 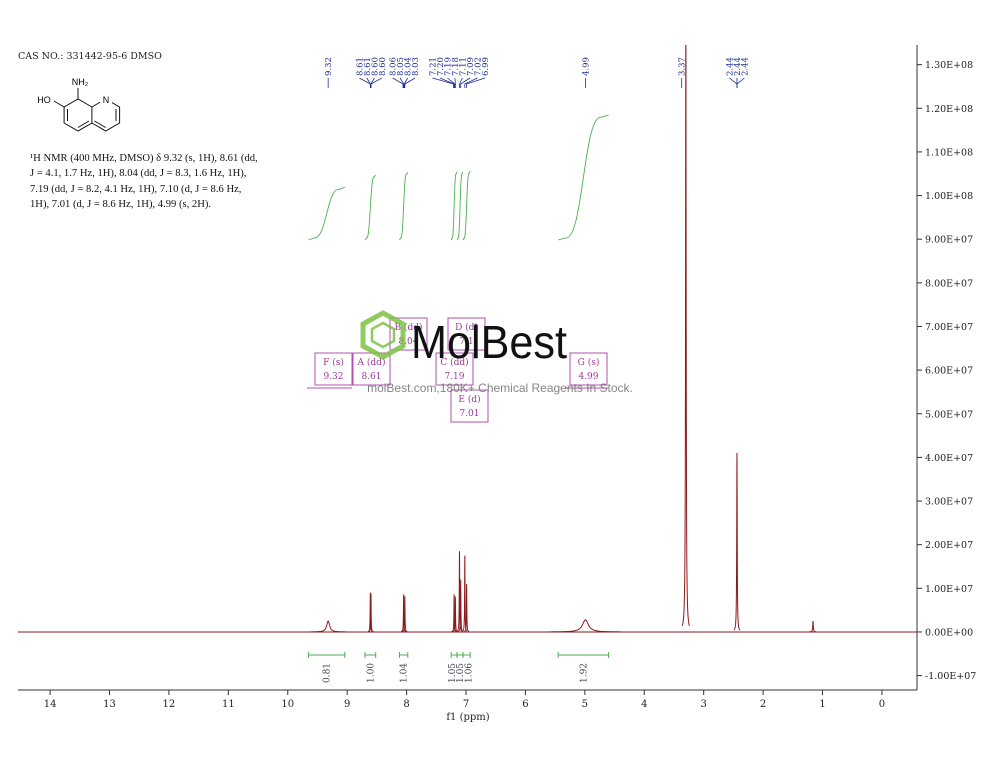 What do you see at coordinates (78, 115) in the screenshot?
I see `ring-left` at bounding box center [78, 115].